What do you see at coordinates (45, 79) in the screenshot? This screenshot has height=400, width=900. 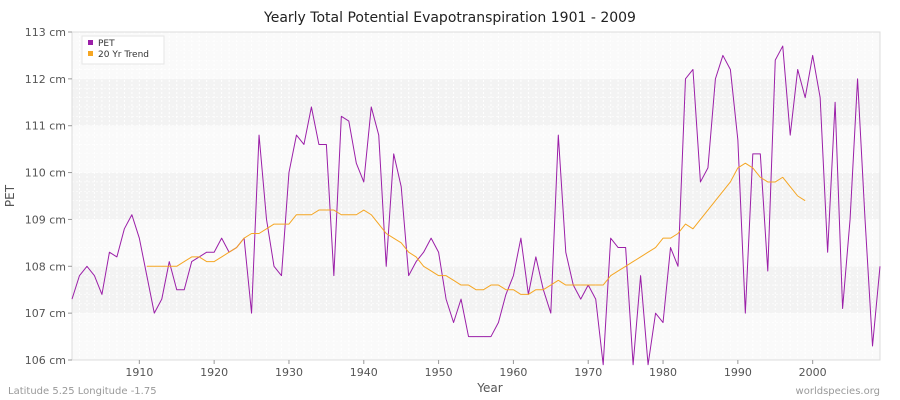 I see `y-tick-label: 112 cm` at bounding box center [45, 79].